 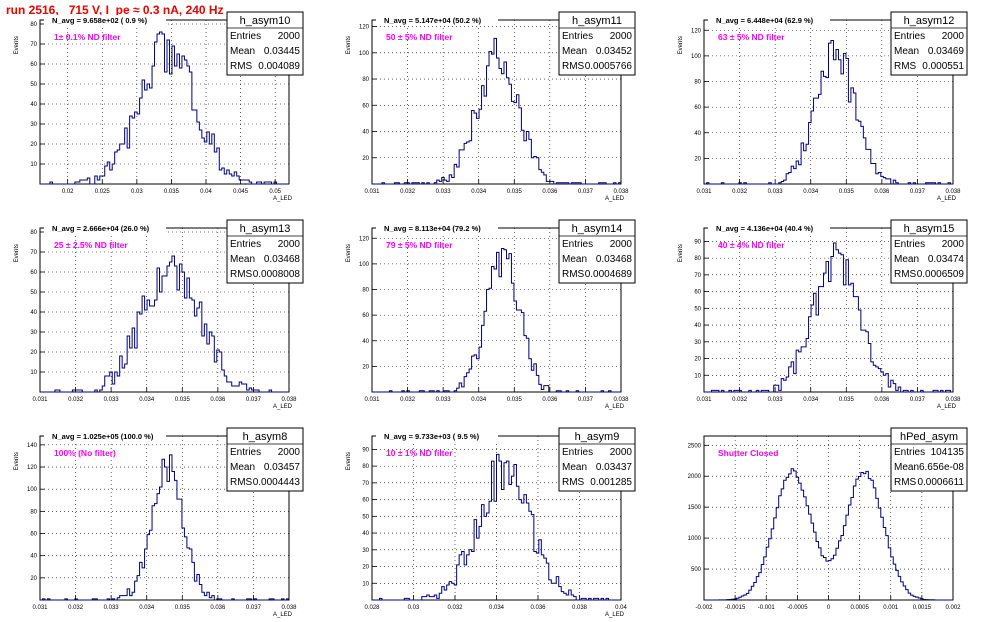 I want to click on filter-annotation: 40 ± 4% ND filter, so click(x=751, y=245).